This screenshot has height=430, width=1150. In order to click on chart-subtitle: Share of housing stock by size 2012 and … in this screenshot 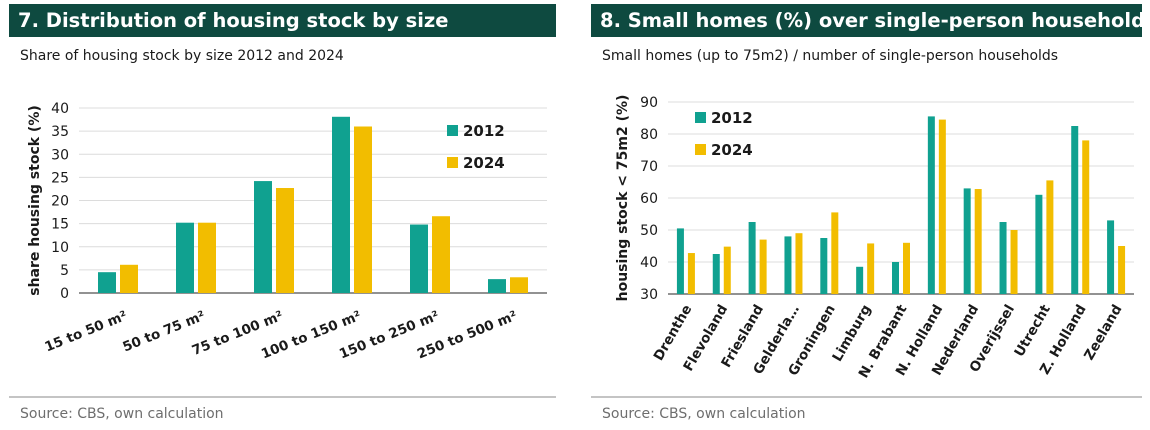, I will do `click(182, 56)`.